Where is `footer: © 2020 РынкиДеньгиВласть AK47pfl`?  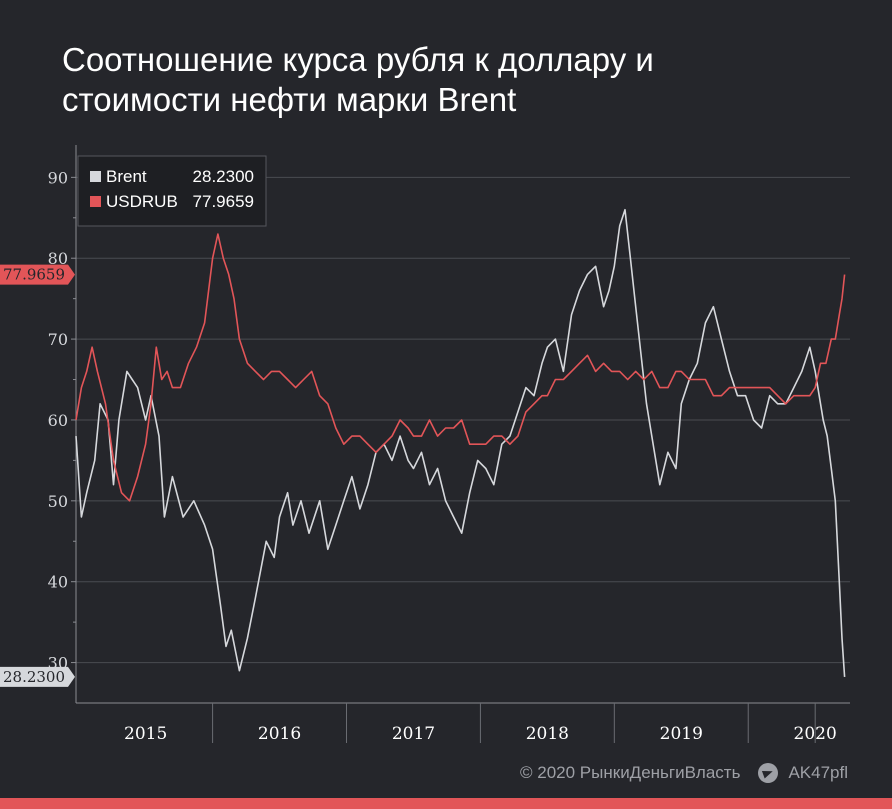 footer: © 2020 РынкиДеньгиВласть AK47pfl is located at coordinates (684, 773).